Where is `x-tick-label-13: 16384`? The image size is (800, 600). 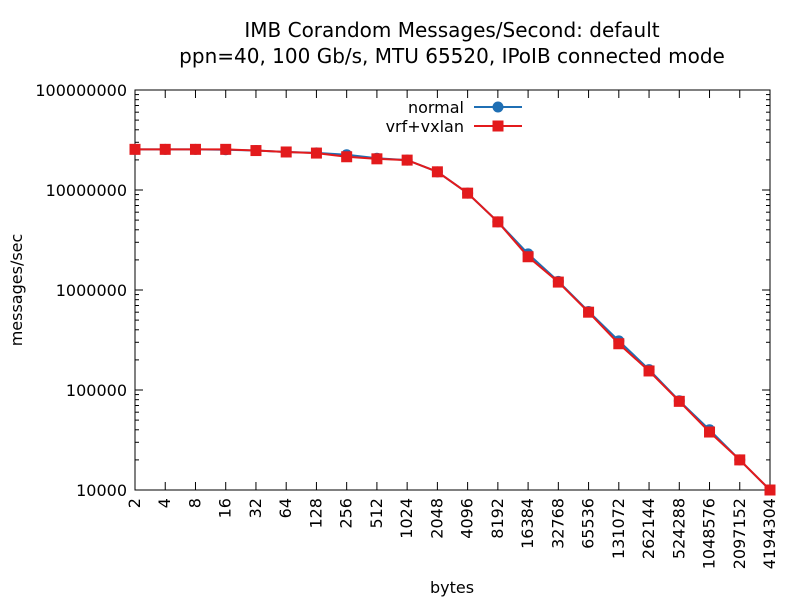 x-tick-label-13: 16384 is located at coordinates (527, 523).